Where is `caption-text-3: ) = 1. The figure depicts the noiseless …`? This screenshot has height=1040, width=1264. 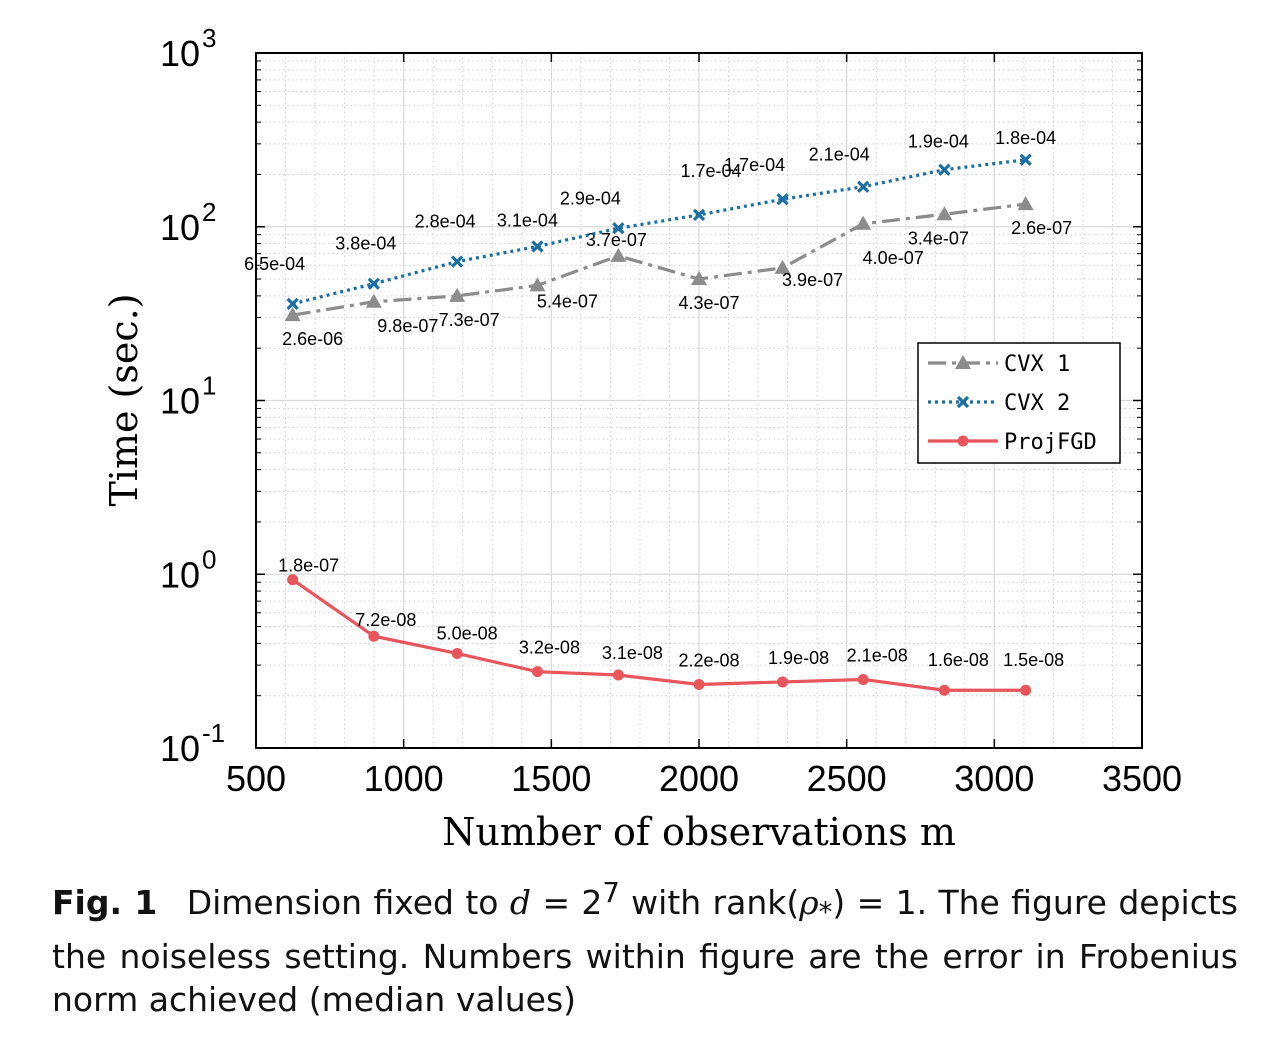 caption-text-3: ) = 1. The figure depicts the noiseless … is located at coordinates (645, 951).